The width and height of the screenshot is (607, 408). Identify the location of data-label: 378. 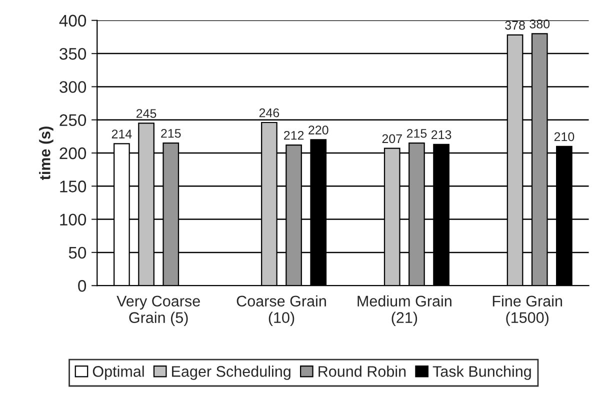
(515, 25).